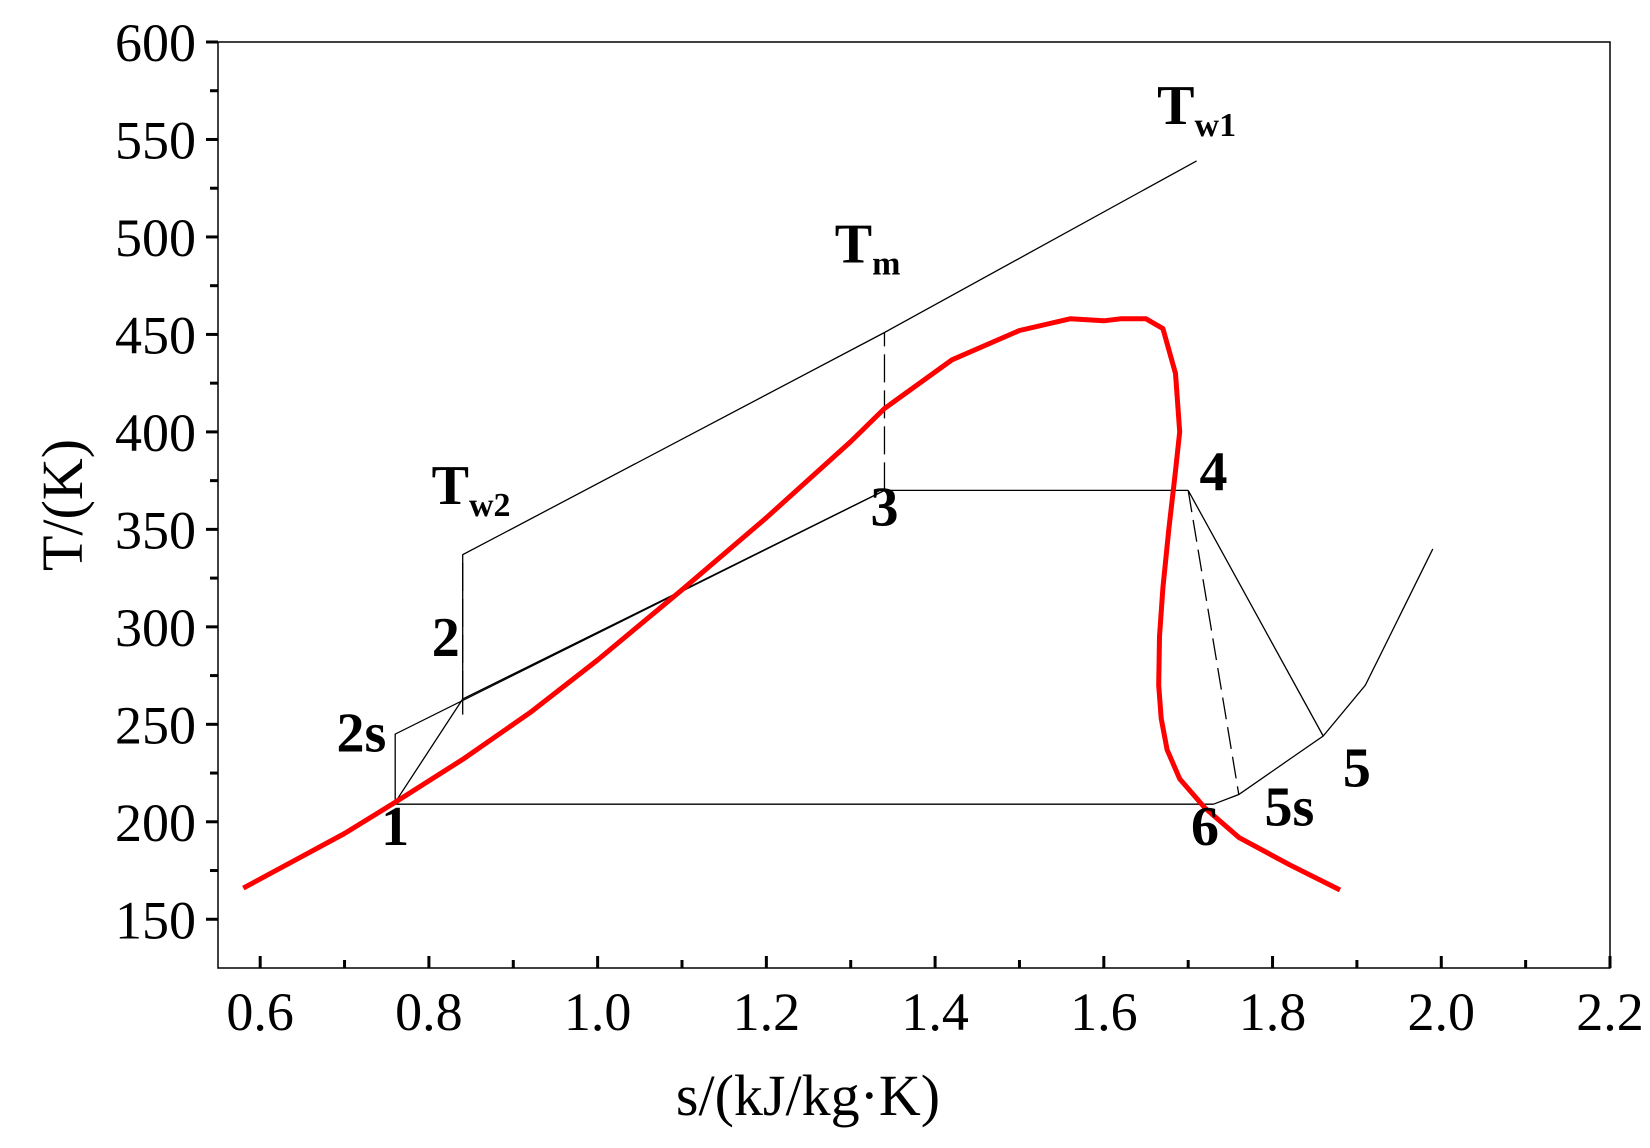 The image size is (1650, 1148). I want to click on y-tick-label: 150, so click(155, 920).